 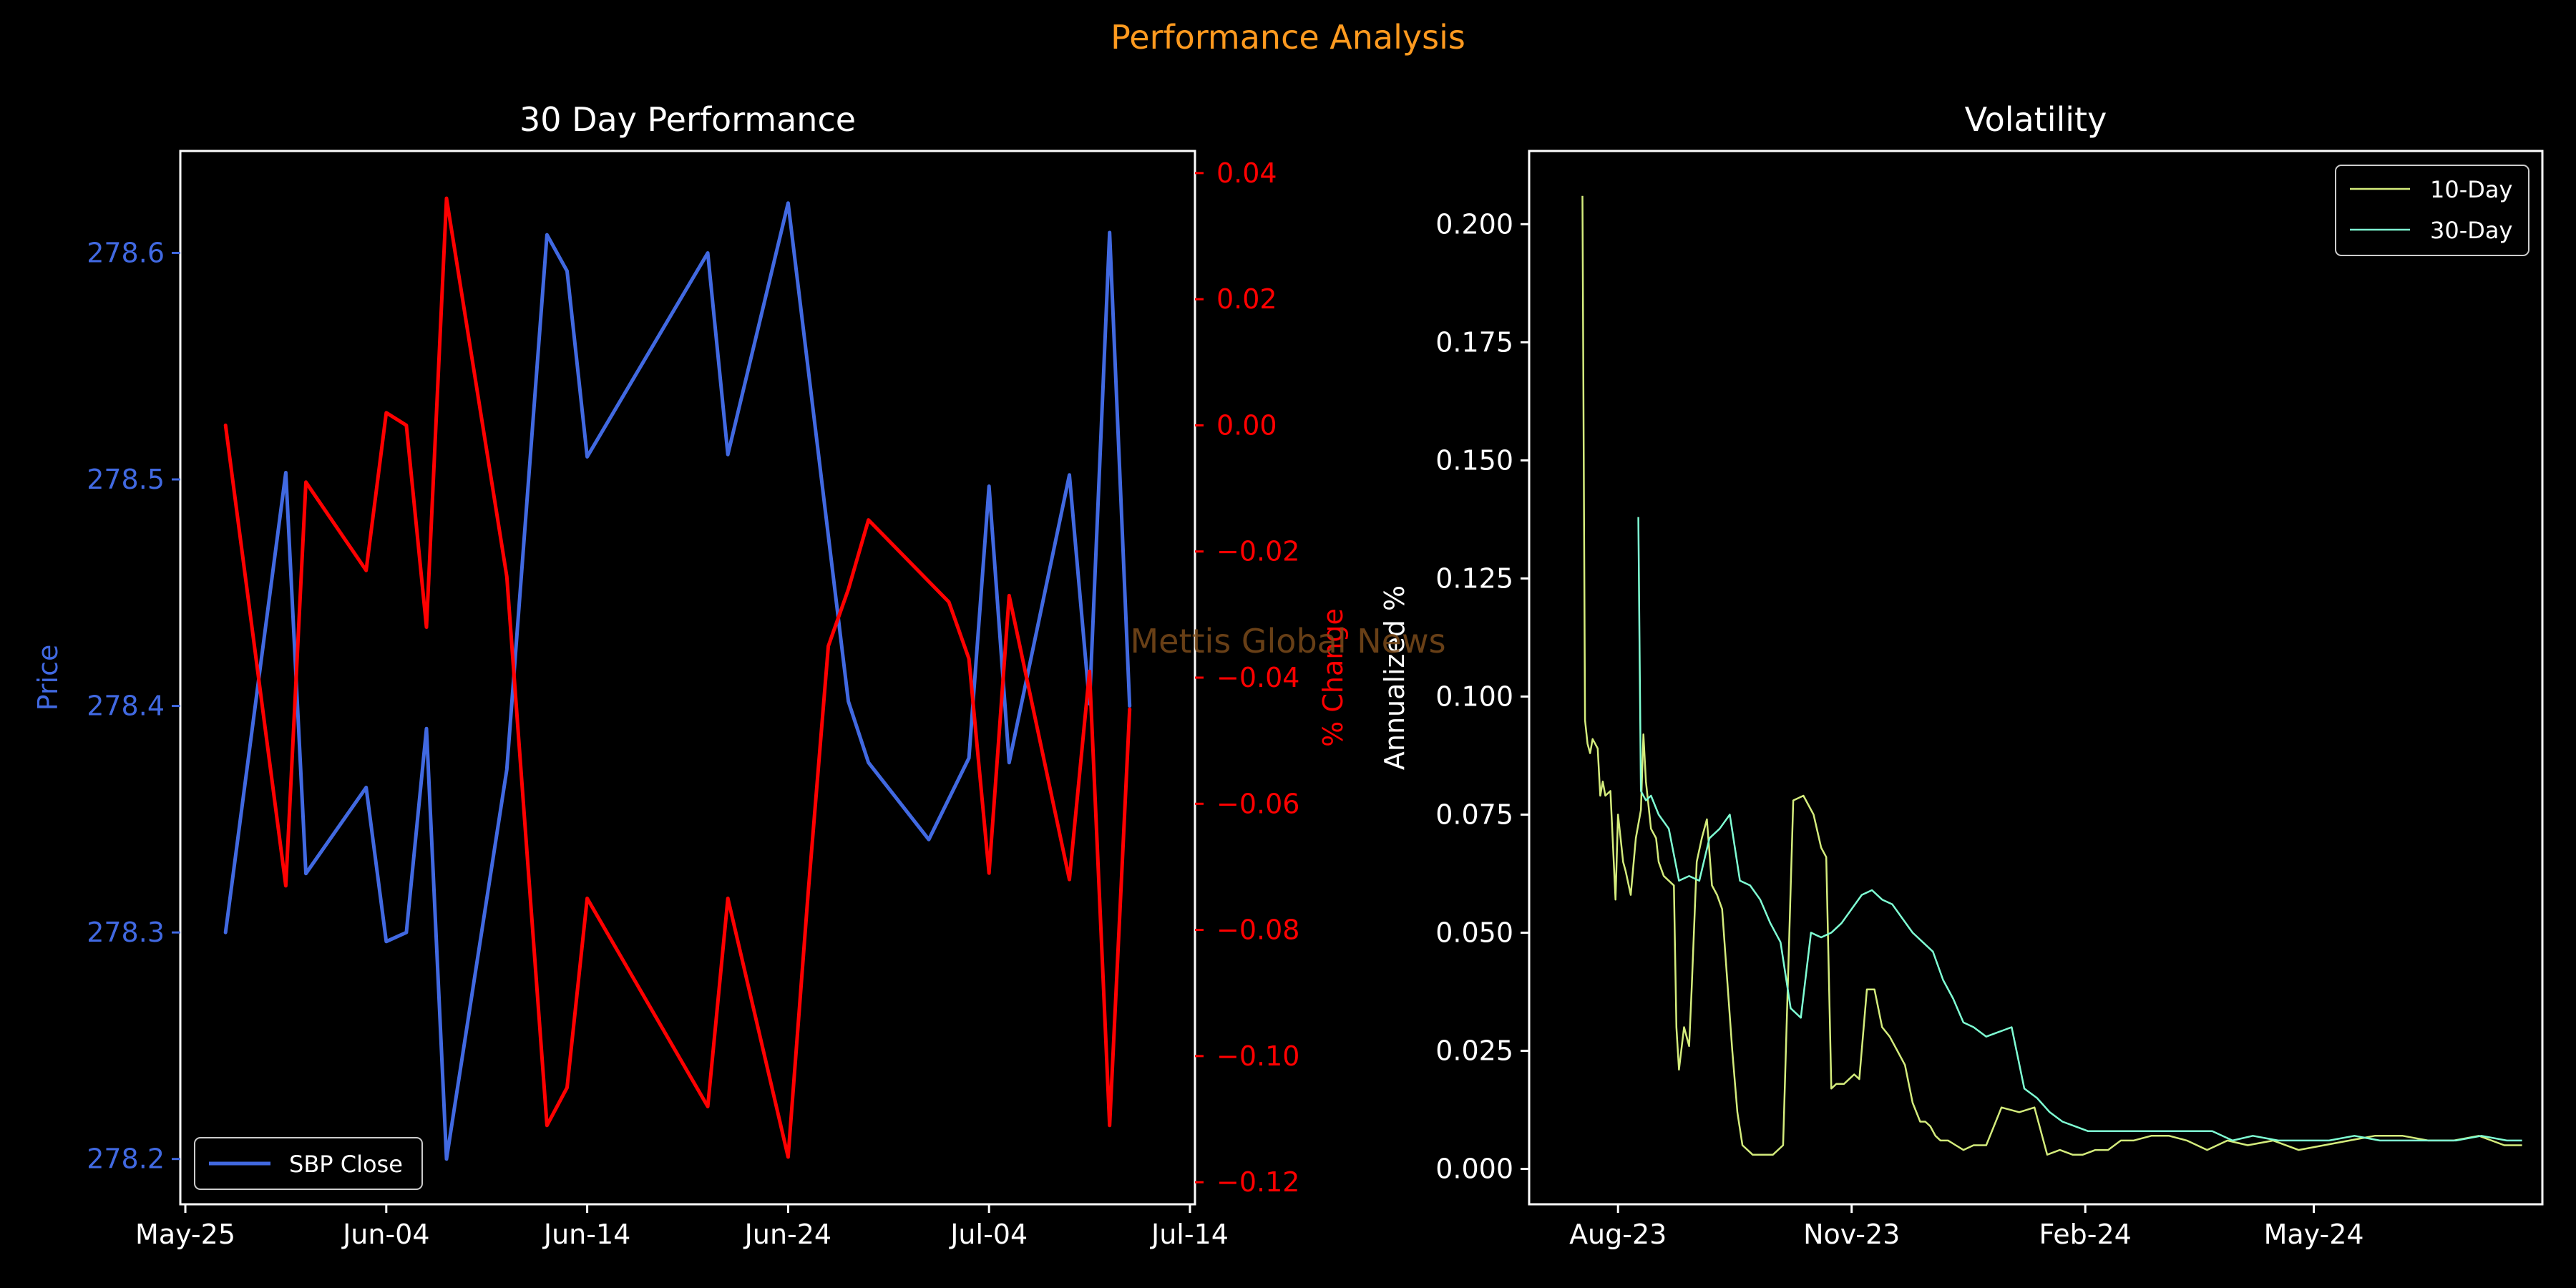 I want to click on volatility-legend: 10-Day 30-Day, so click(x=2432, y=210).